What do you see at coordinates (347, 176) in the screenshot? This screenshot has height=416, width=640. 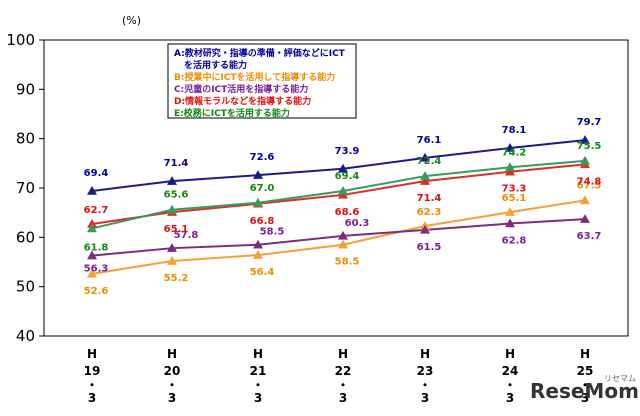 I see `data-label: 69.4` at bounding box center [347, 176].